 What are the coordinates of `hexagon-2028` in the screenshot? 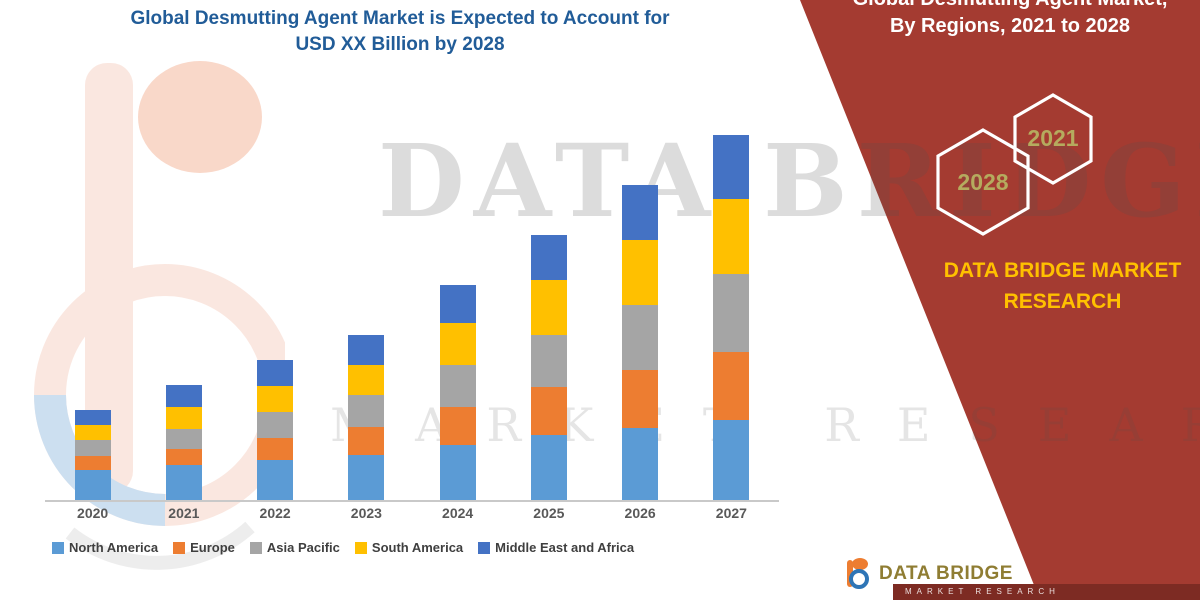 It's located at (983, 182).